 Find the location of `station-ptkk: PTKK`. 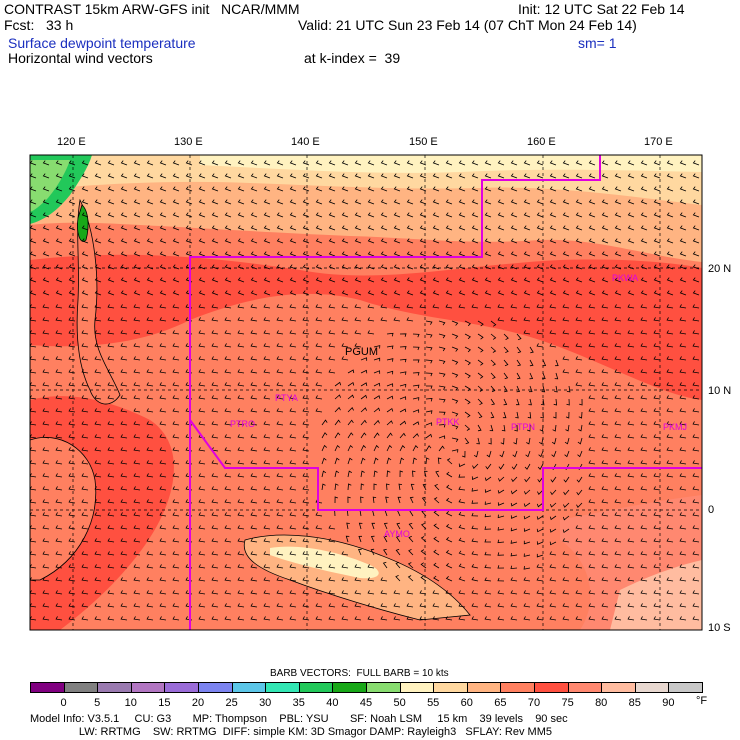

station-ptkk: PTKK is located at coordinates (448, 422).